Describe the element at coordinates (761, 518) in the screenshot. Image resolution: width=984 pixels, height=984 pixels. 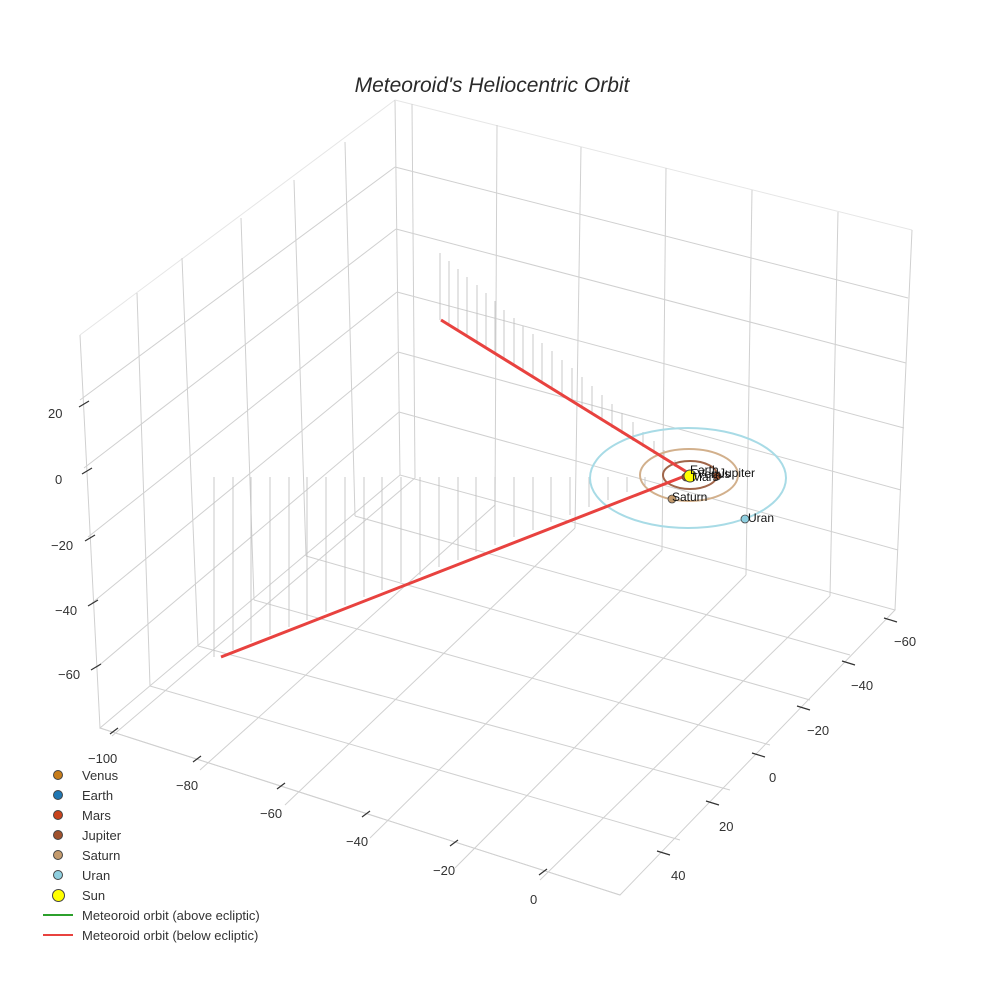
I see `uran-label: Uran` at that location.